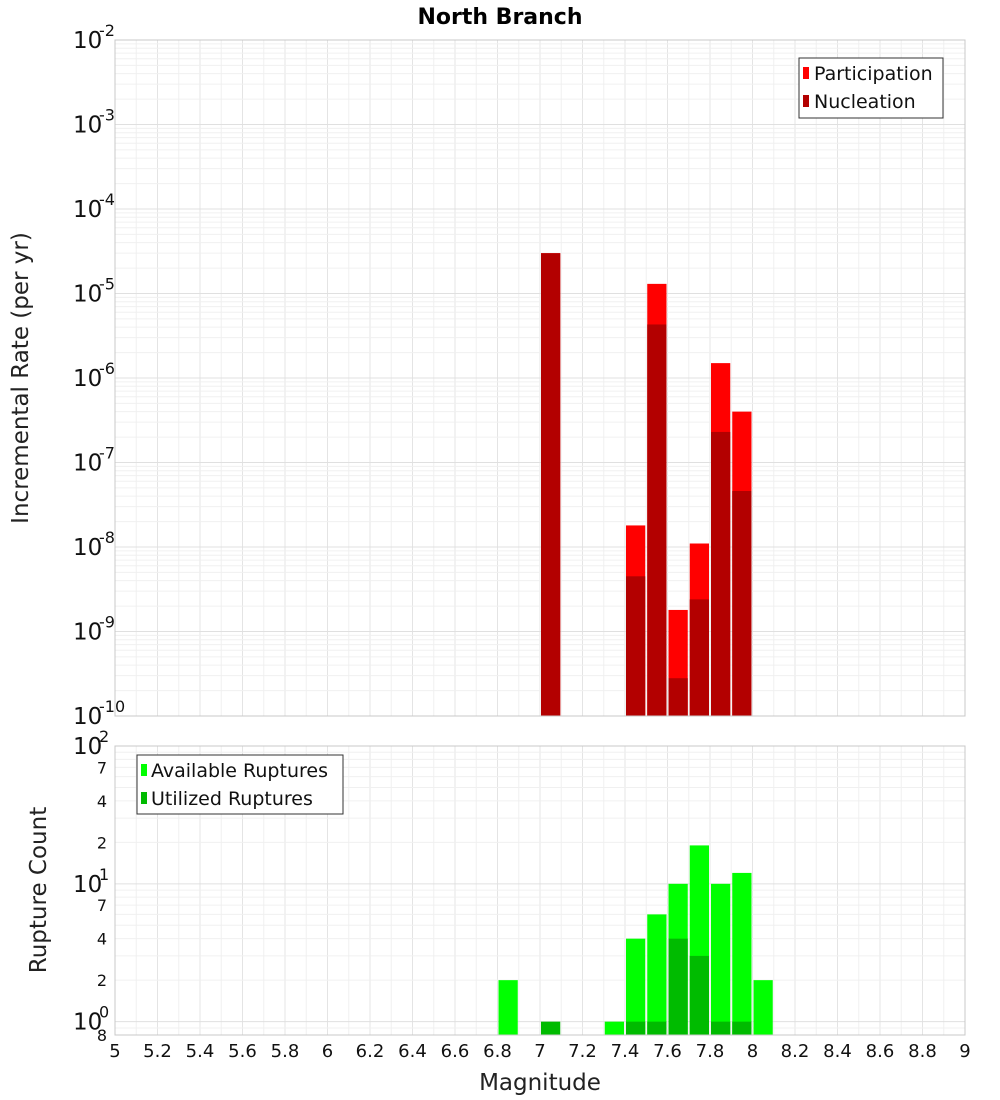 Image resolution: width=1000 pixels, height=1100 pixels. I want to click on bottom-bars, so click(635, 940).